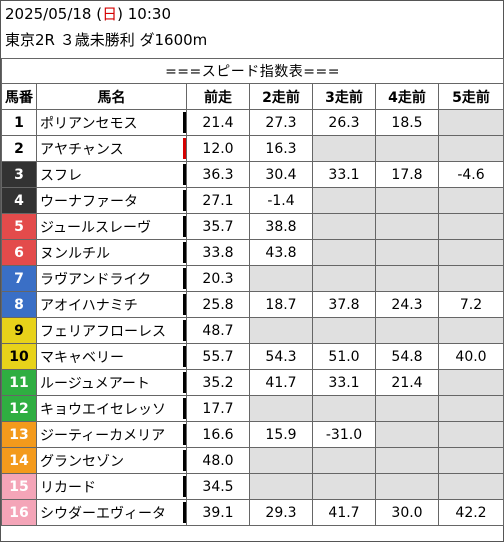  What do you see at coordinates (252, 512) in the screenshot?
I see `table-row: 16 シウダーエヴィータ 39.1 29.3 41.7 30.0 42.2` at bounding box center [252, 512].